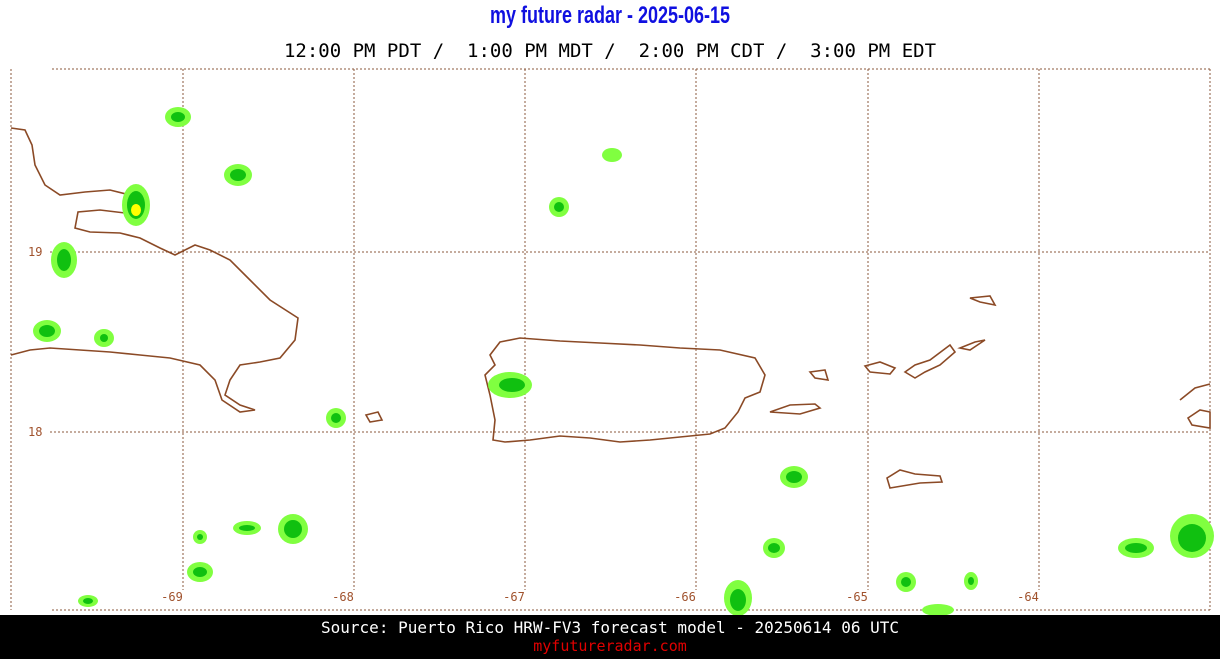  Describe the element at coordinates (1028, 597) in the screenshot. I see `lon-label: -64` at that location.